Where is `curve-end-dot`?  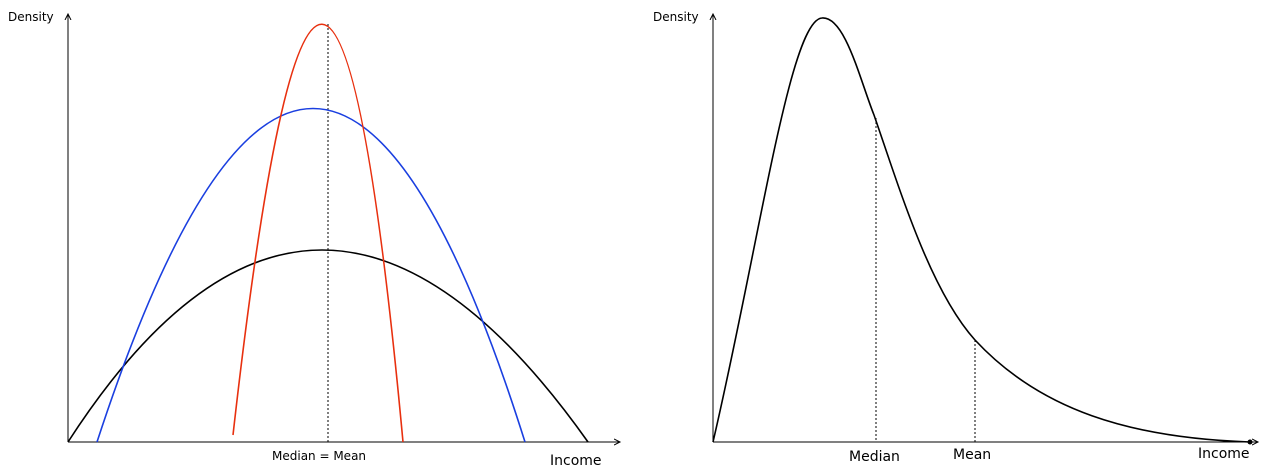
curve-end-dot is located at coordinates (1250, 442).